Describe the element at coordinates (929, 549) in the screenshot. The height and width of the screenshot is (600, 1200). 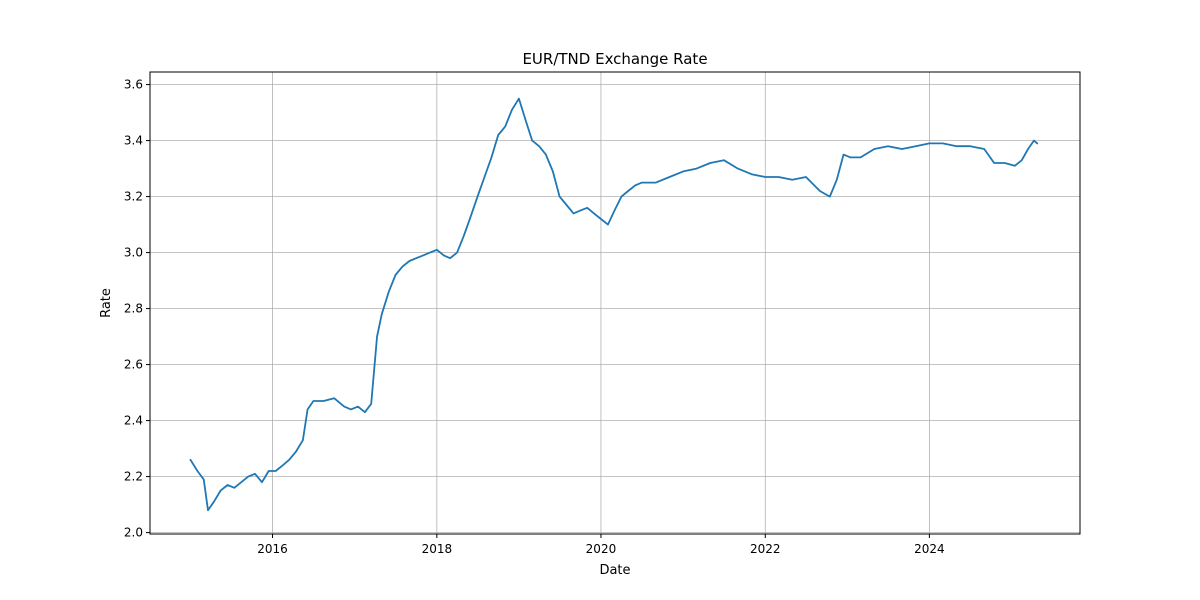
I see `x-tick-label: 2024` at that location.